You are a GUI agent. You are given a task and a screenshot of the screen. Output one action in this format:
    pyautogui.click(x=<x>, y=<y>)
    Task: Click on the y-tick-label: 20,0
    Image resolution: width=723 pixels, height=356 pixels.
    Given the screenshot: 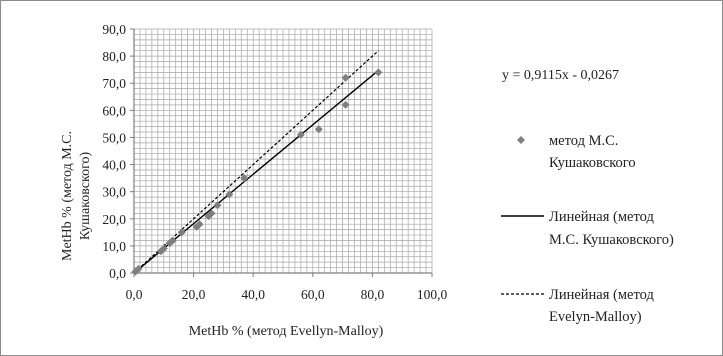 What is the action you would take?
    pyautogui.click(x=114, y=219)
    